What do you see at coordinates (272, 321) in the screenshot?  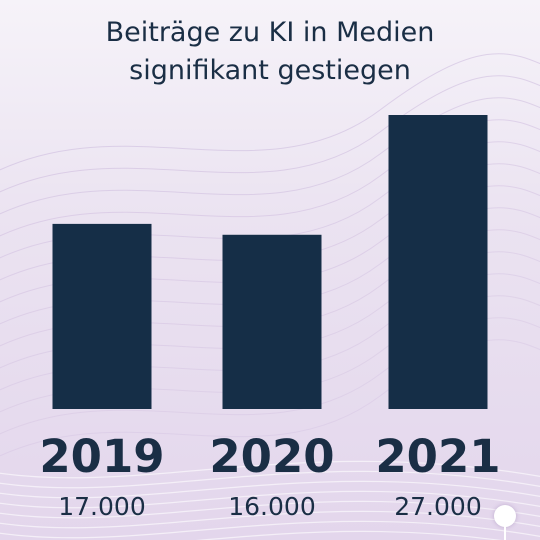 I see `bar-2020` at bounding box center [272, 321].